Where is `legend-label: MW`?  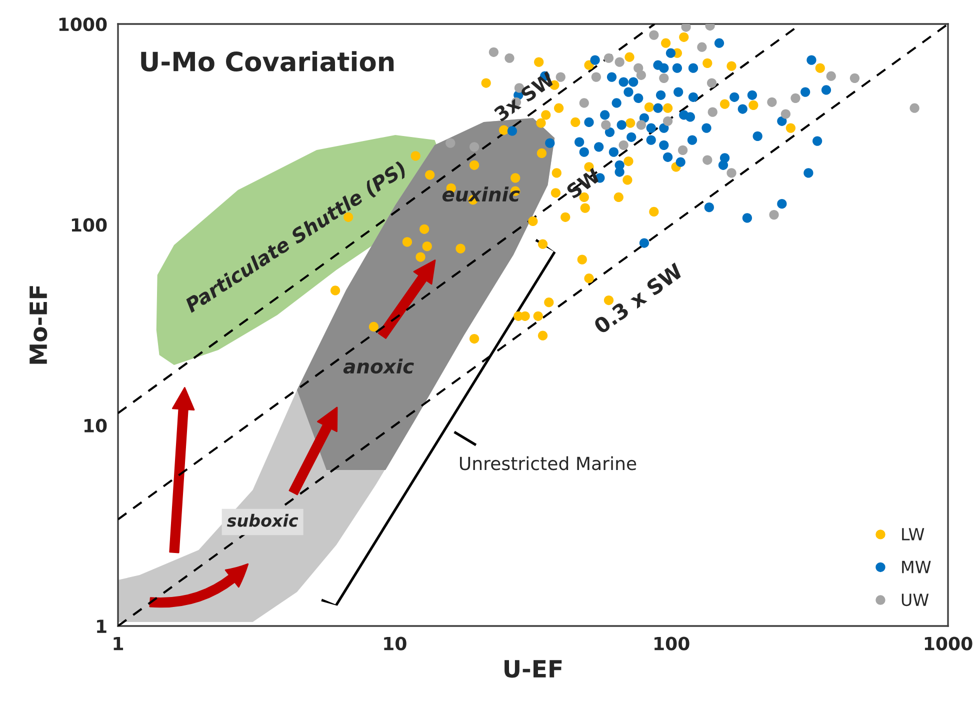
legend-label: MW is located at coordinates (916, 567).